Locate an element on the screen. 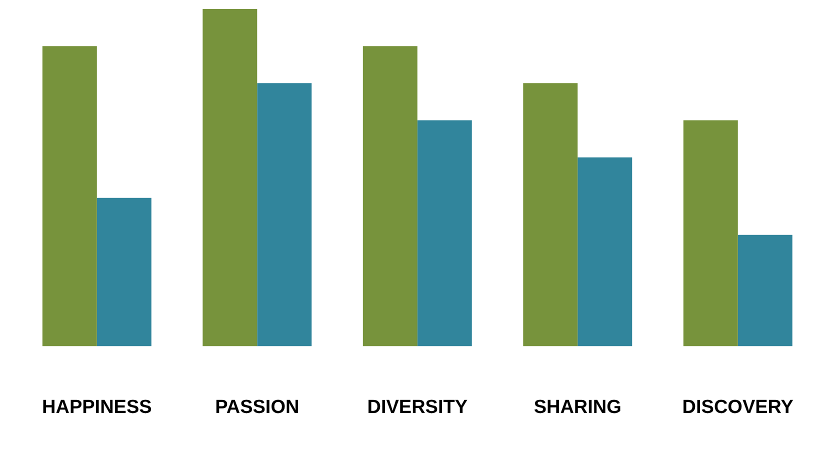 The image size is (838, 467). x-tick-label: DISCOVERY is located at coordinates (738, 407).